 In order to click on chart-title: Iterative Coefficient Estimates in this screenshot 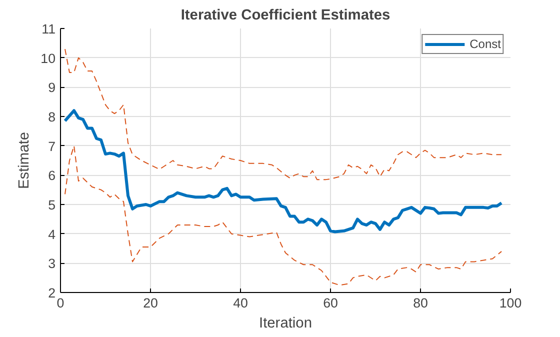, I will do `click(285, 16)`.